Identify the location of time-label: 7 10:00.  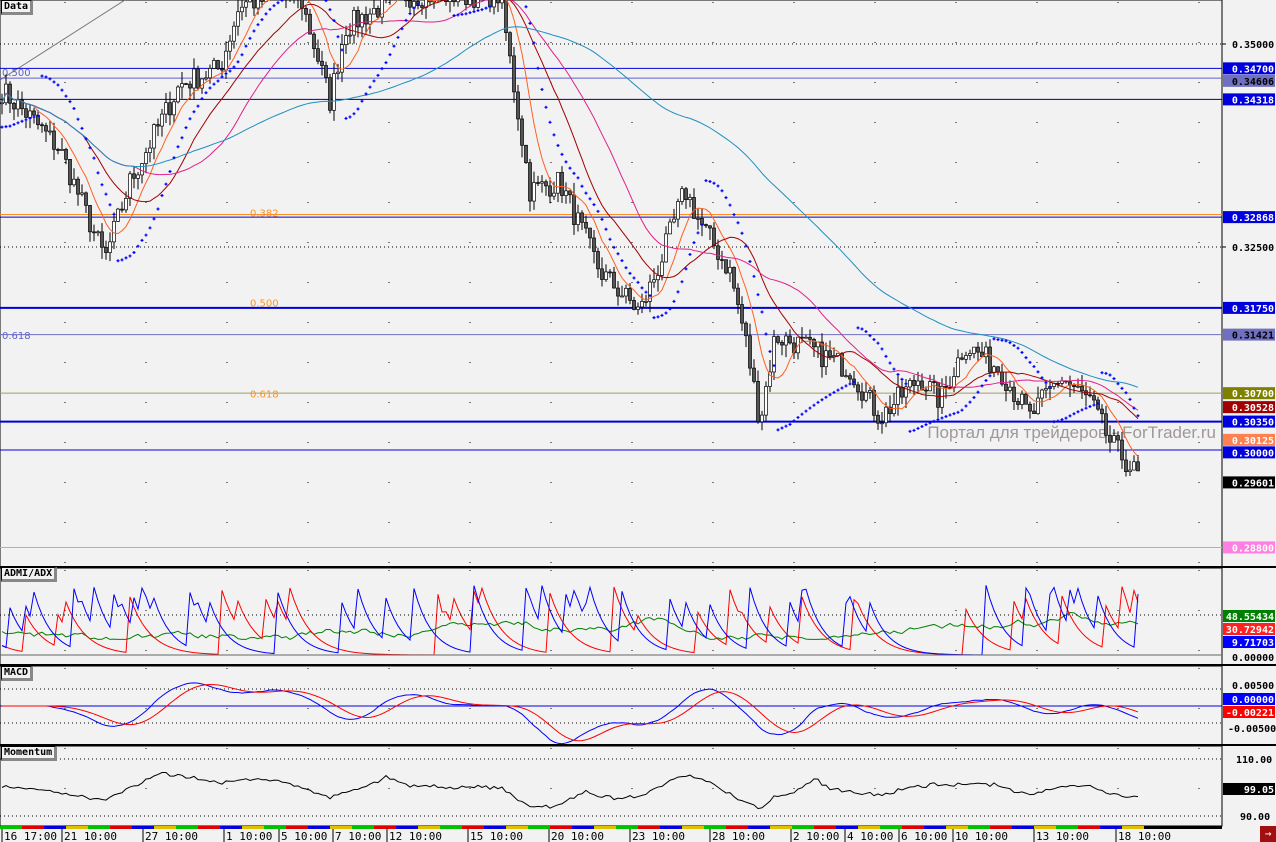
(358, 836).